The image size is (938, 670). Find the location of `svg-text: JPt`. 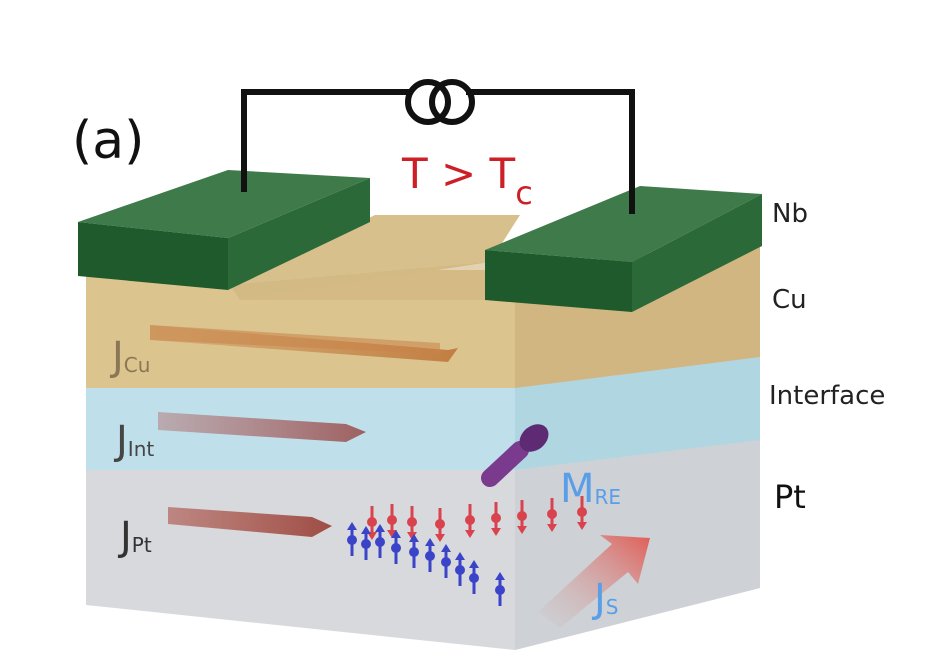

svg-text: JPt is located at coordinates (134, 537).